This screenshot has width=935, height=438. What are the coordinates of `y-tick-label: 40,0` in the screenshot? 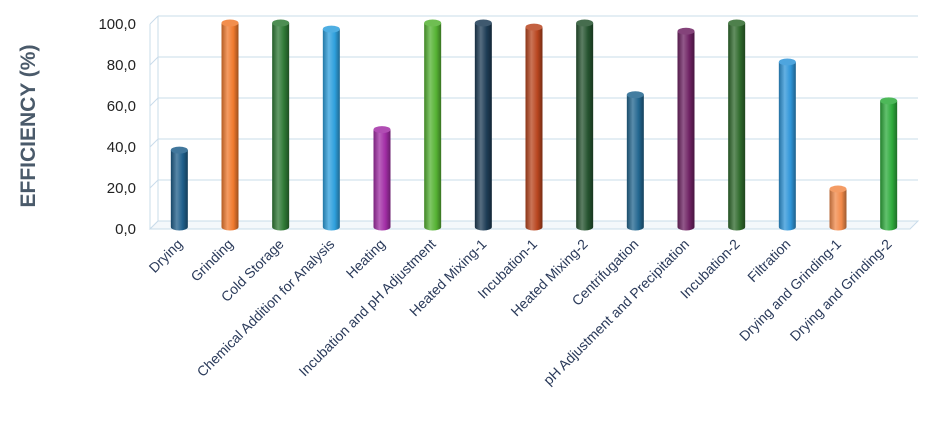 It's located at (121, 147).